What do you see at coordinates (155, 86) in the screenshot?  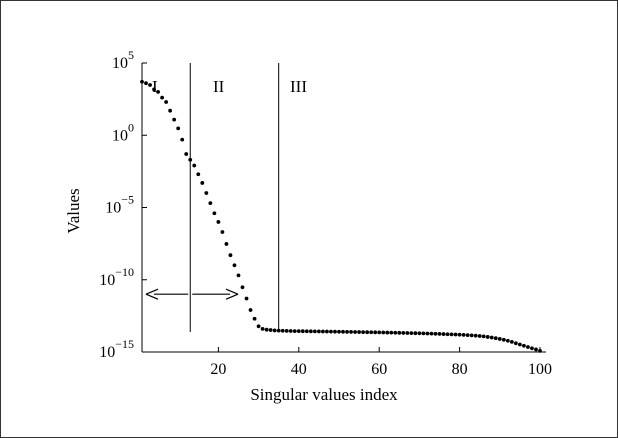 I see `region-label-I: I` at bounding box center [155, 86].